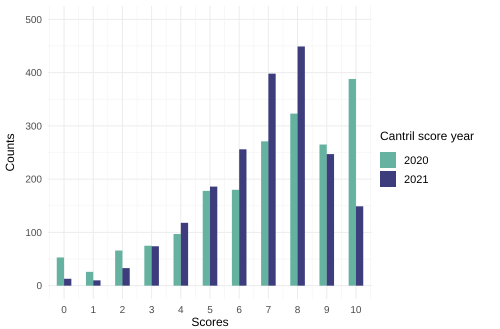 This screenshot has width=500, height=329. Describe the element at coordinates (33, 20) in the screenshot. I see `y-tick-label: 500` at that location.